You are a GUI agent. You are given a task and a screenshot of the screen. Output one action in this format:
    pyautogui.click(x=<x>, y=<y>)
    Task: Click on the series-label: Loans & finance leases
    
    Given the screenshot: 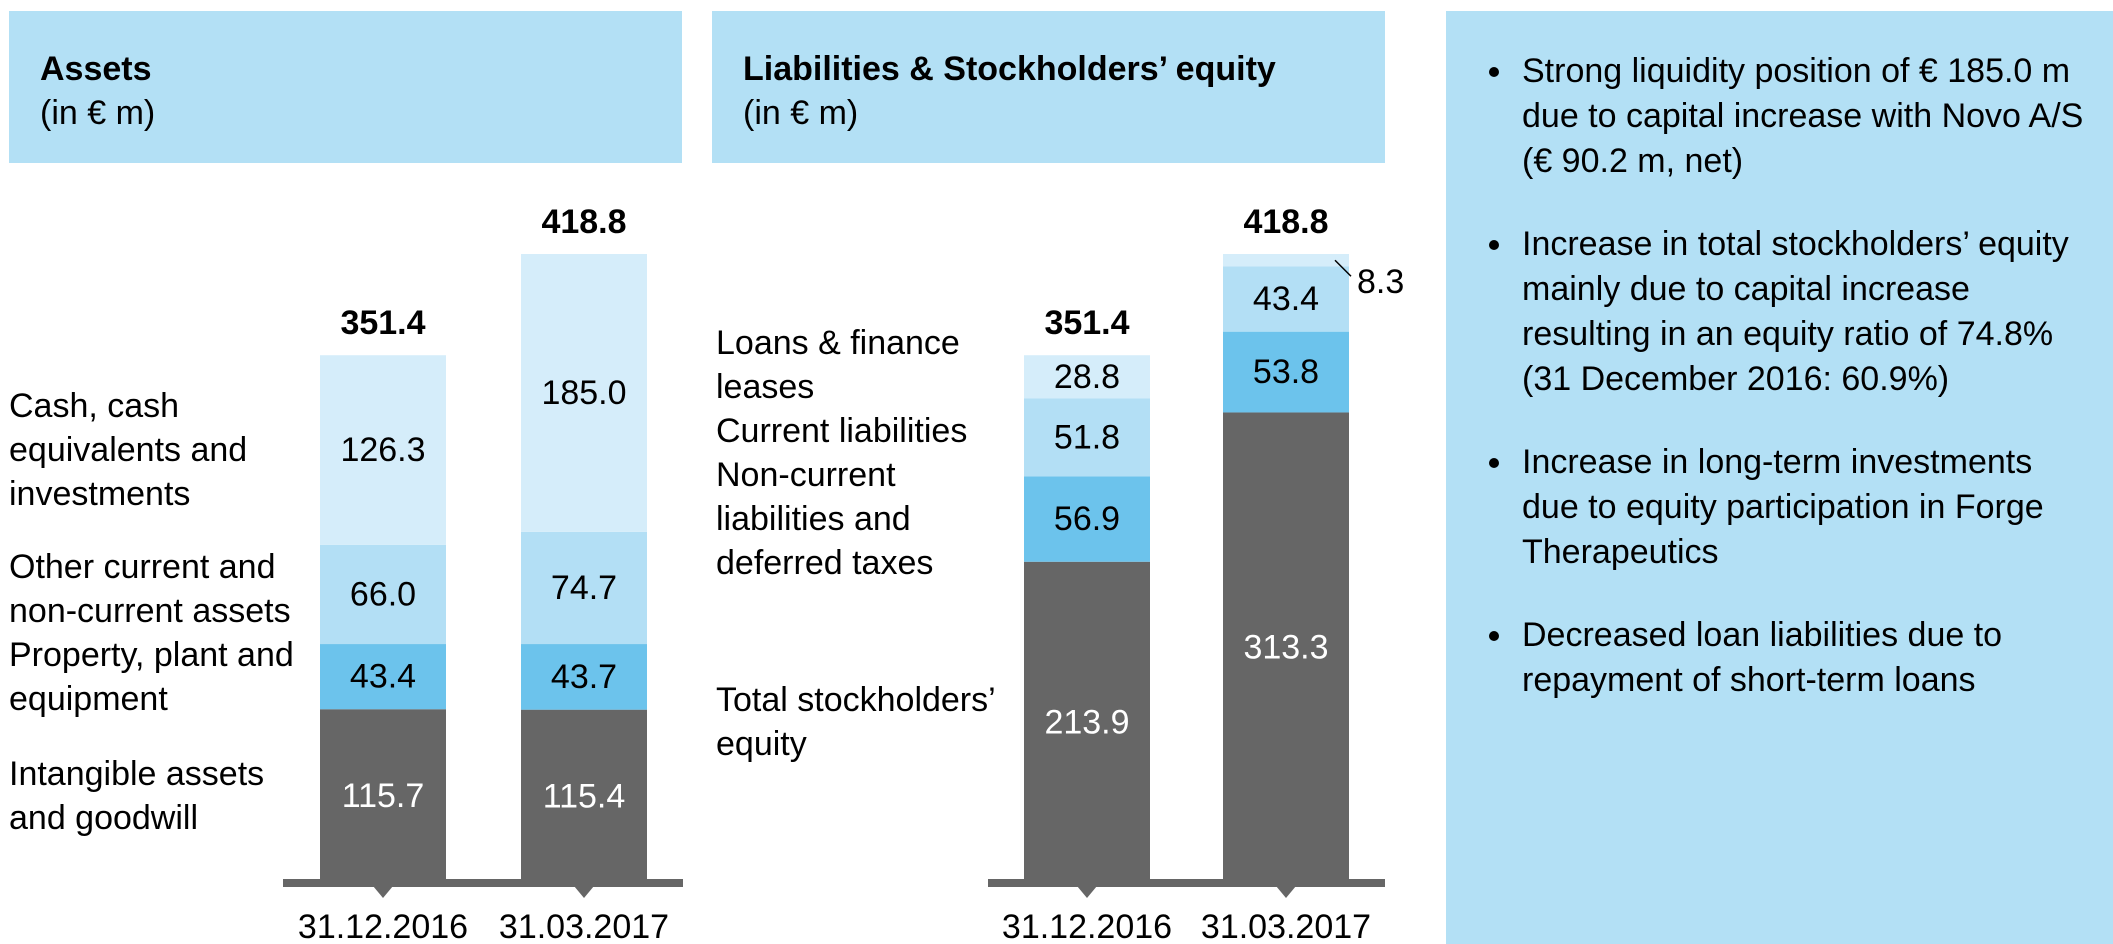 What is the action you would take?
    pyautogui.click(x=838, y=365)
    